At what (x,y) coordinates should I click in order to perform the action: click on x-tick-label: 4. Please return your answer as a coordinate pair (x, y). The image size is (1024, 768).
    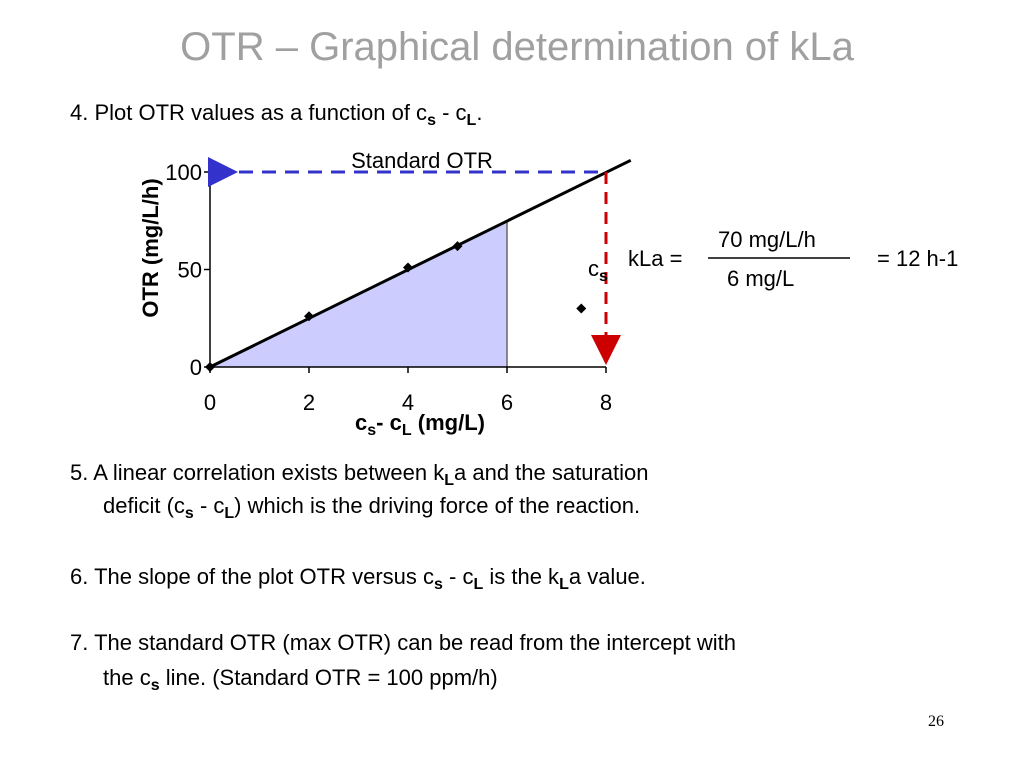
    Looking at the image, I should click on (408, 402).